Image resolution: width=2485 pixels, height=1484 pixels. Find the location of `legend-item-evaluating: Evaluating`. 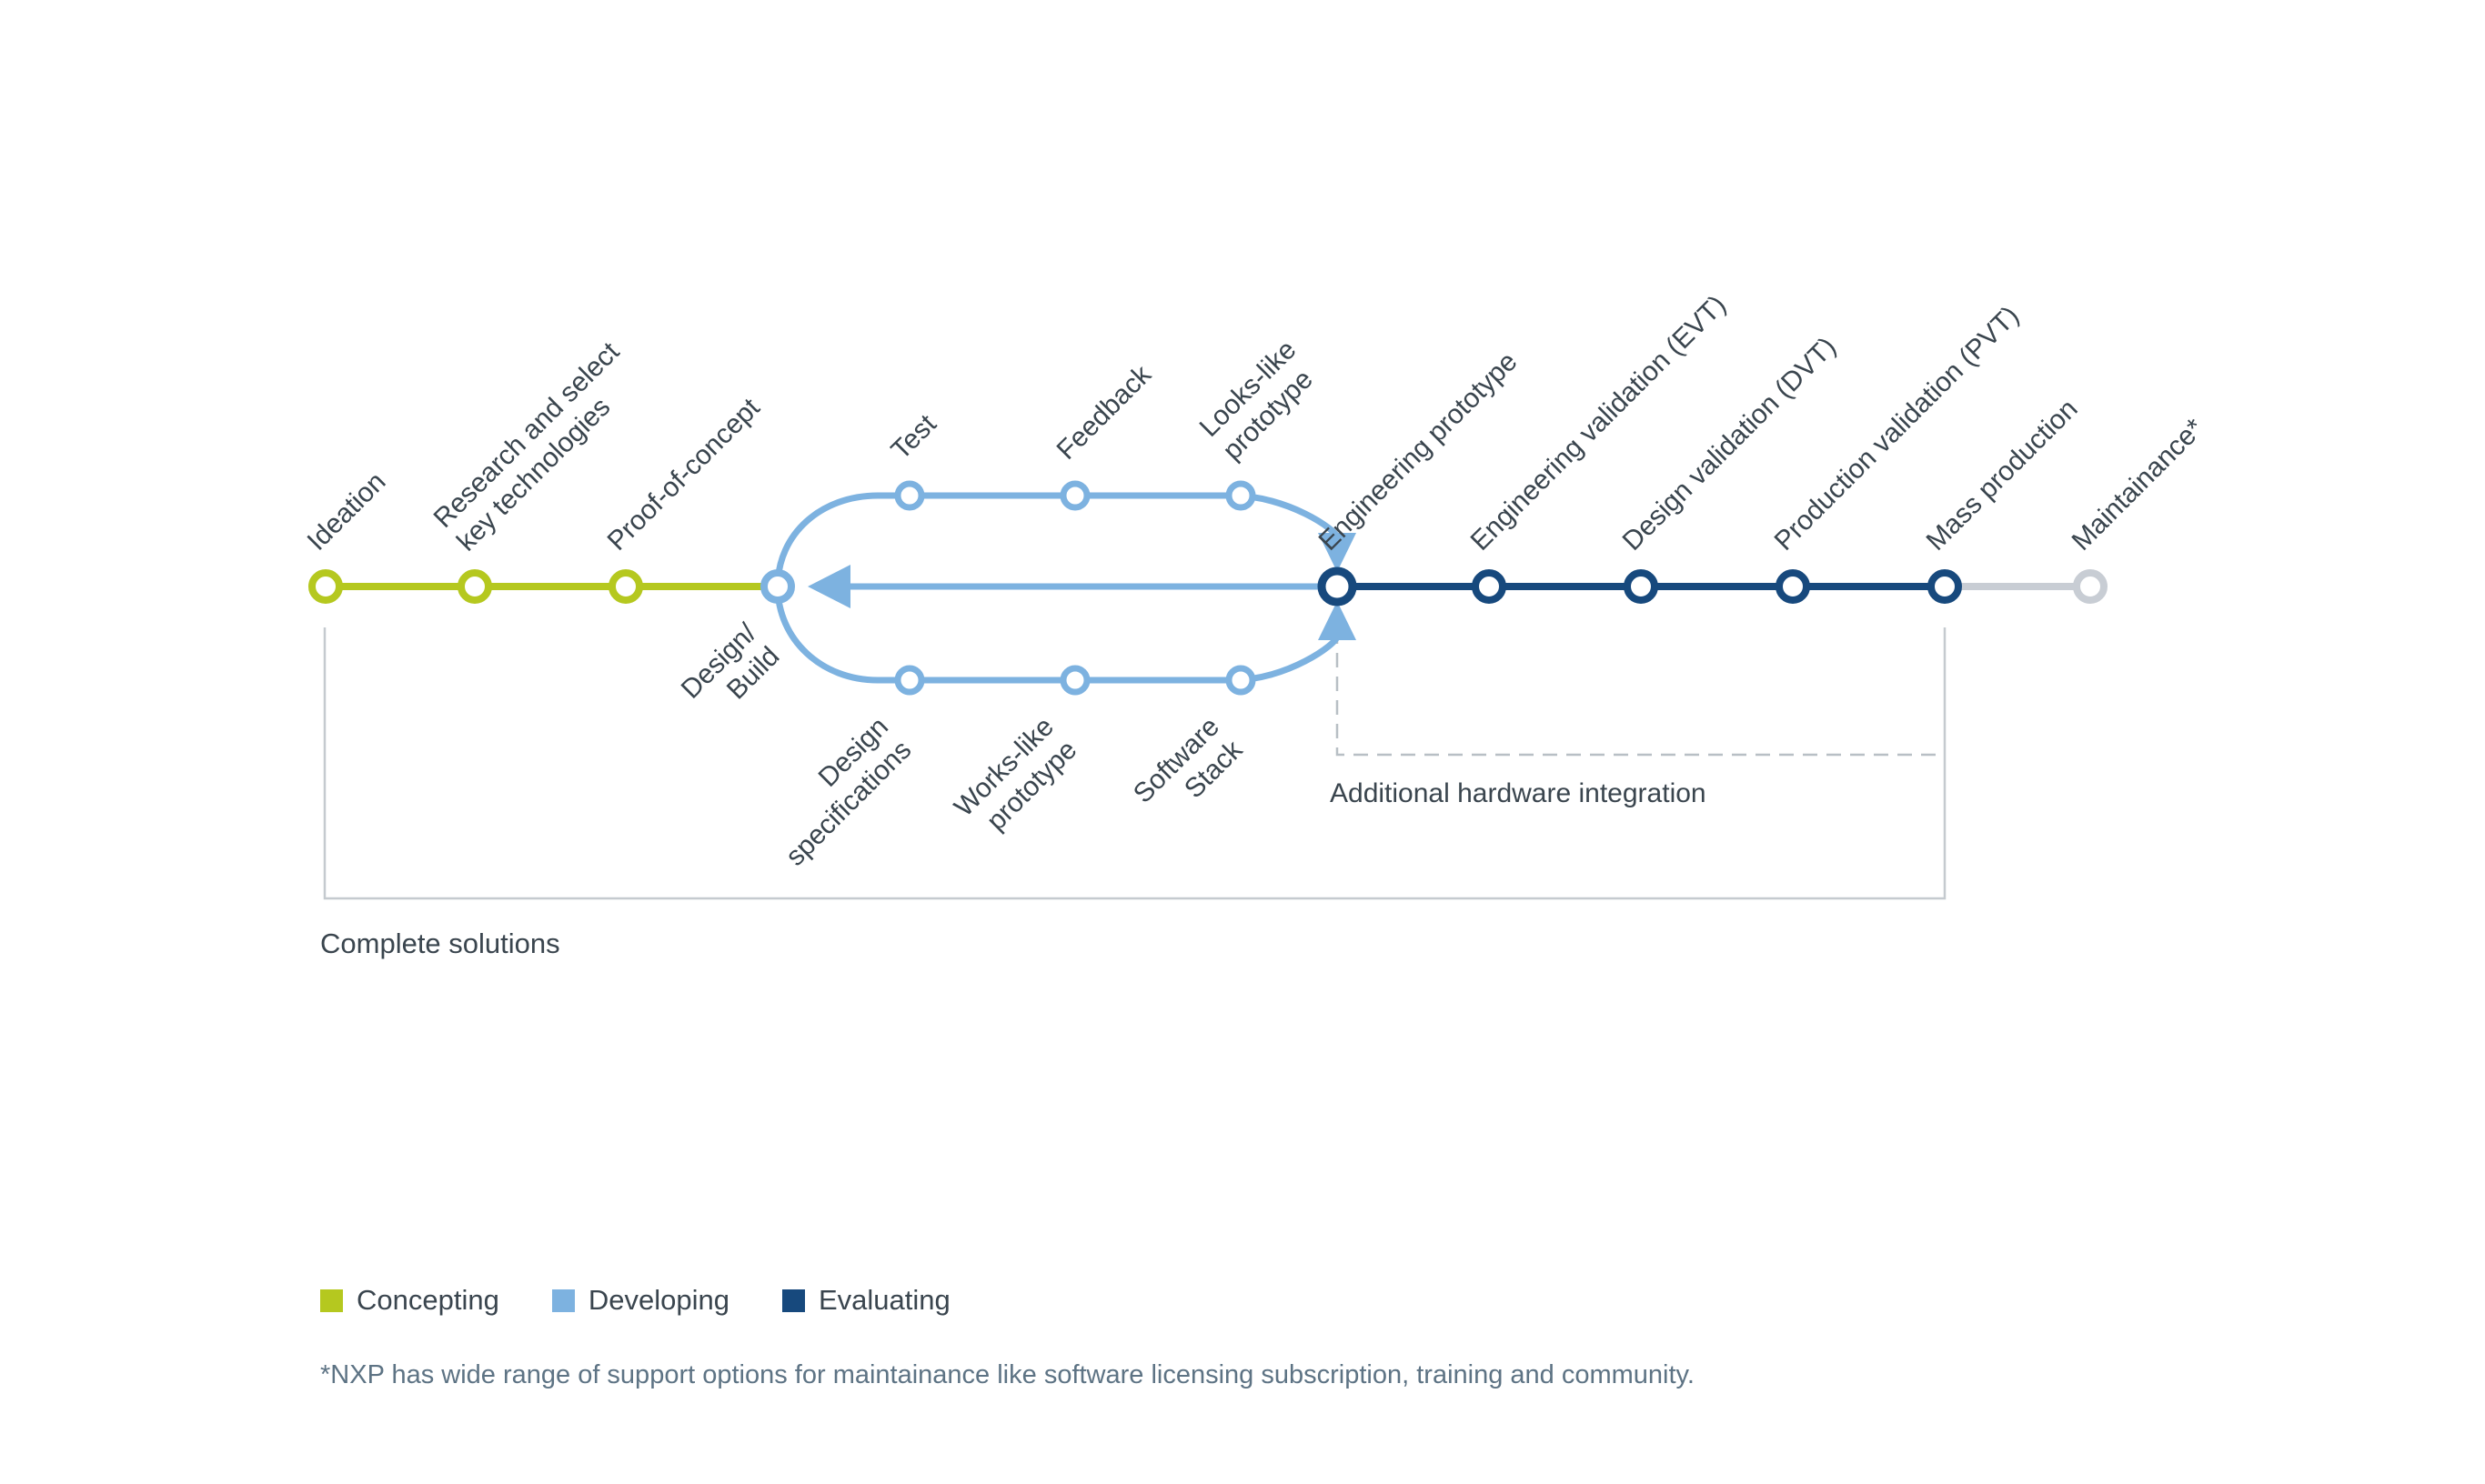

legend-item-evaluating: Evaluating is located at coordinates (866, 1300).